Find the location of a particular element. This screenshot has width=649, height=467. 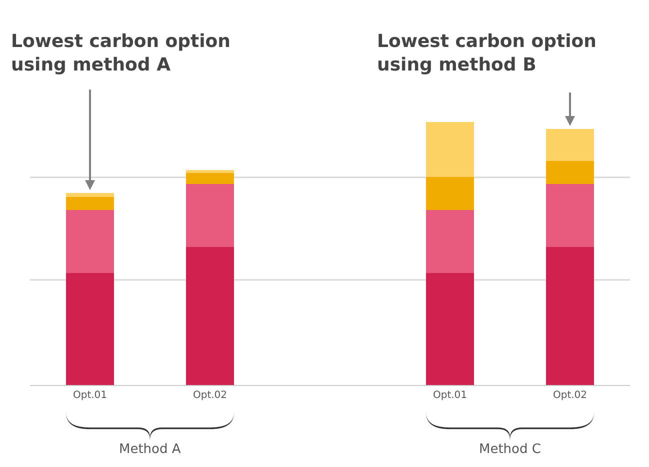

text: Method C is located at coordinates (510, 449).